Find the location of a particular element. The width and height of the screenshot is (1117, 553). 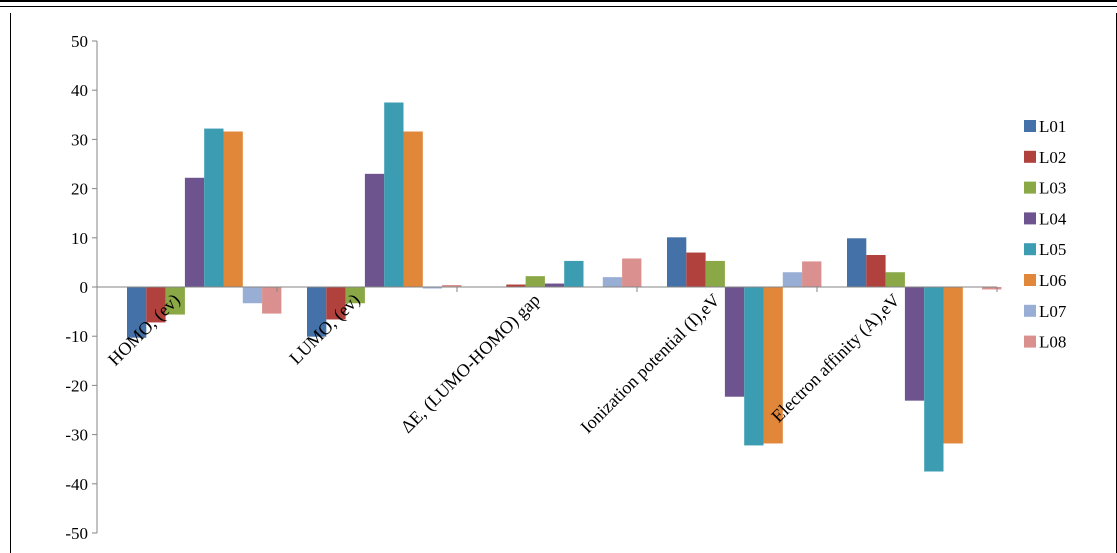

series-l08 is located at coordinates (632, 286).